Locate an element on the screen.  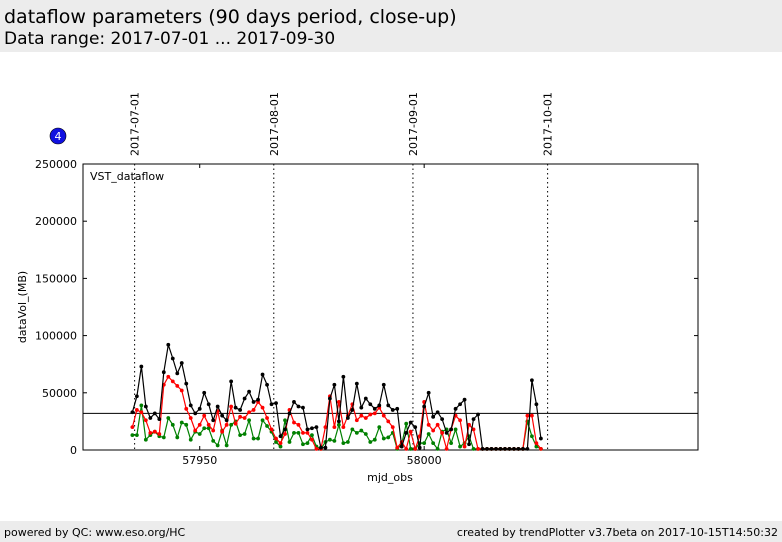
report-subtitle: Data range: 2017-07-01 ... 2017-09-30 is located at coordinates (170, 39).